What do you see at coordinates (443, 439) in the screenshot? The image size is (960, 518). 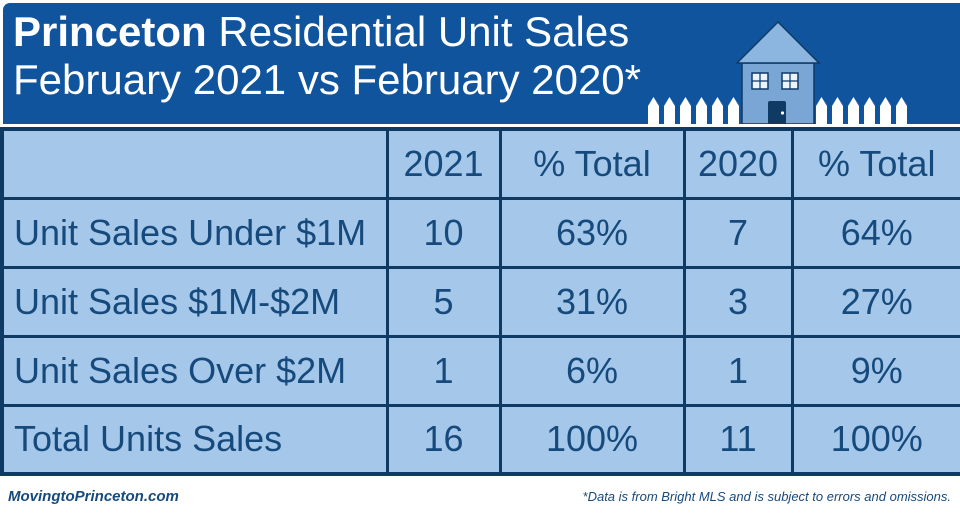 I see `cell-2021-units: 16` at bounding box center [443, 439].